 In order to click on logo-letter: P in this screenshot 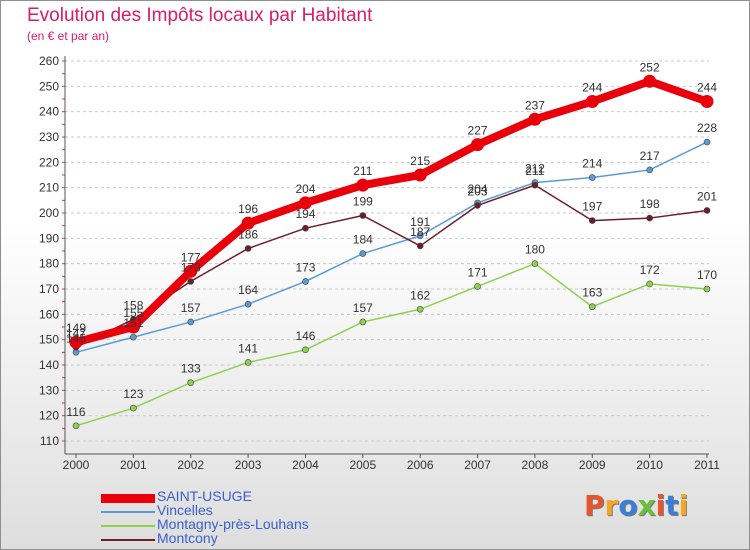, I will do `click(594, 505)`.